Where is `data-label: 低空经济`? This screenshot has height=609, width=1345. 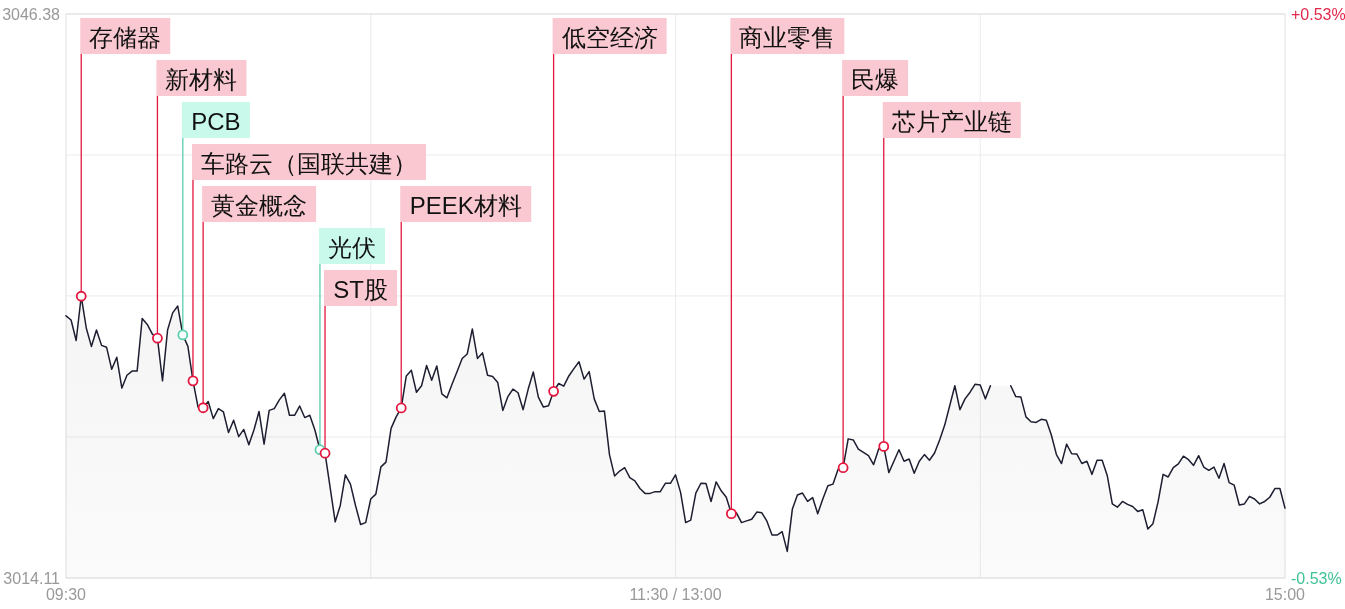 data-label: 低空经济 is located at coordinates (609, 37).